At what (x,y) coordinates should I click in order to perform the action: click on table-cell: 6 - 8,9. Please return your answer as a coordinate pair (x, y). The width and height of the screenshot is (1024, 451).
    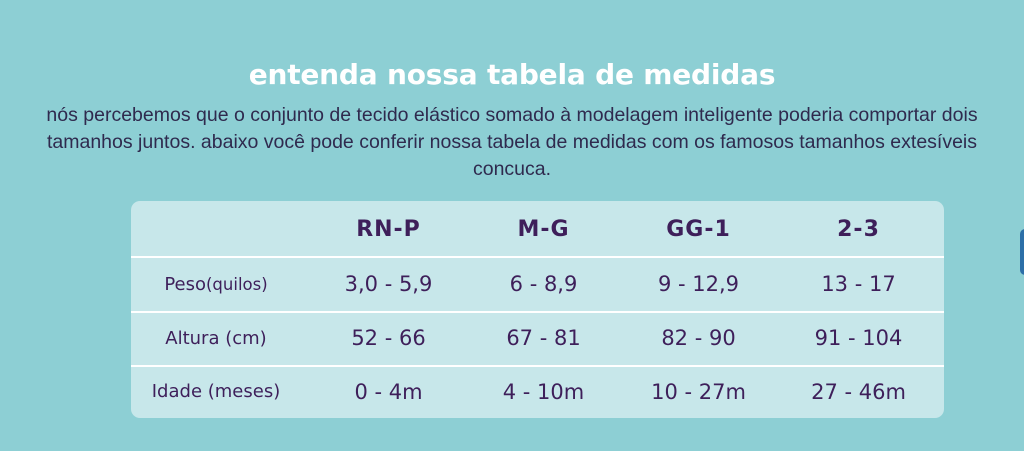
    Looking at the image, I should click on (543, 284).